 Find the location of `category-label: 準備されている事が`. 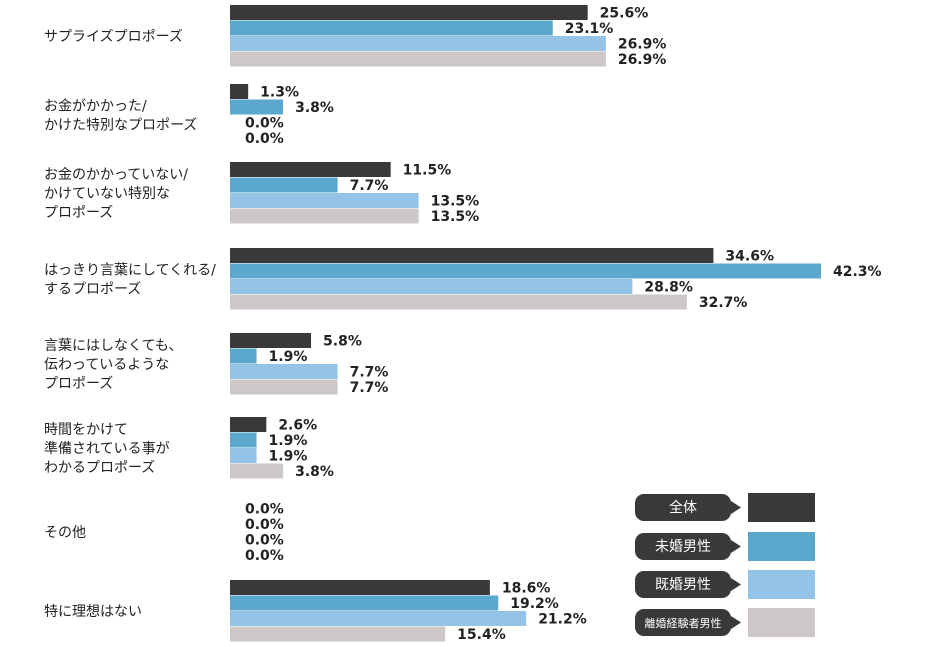

category-label: 準備されている事が is located at coordinates (107, 449).